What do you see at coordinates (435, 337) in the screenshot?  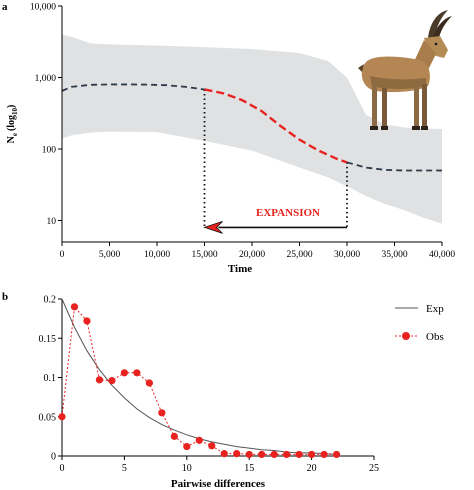 I see `legend-obs-label: Obs` at bounding box center [435, 337].